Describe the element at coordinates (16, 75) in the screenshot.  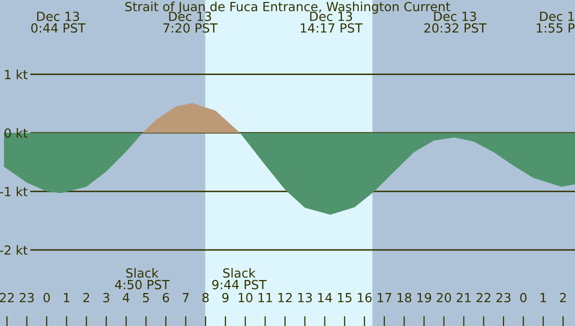
I see `y-tick-label: 1 kt` at that location.